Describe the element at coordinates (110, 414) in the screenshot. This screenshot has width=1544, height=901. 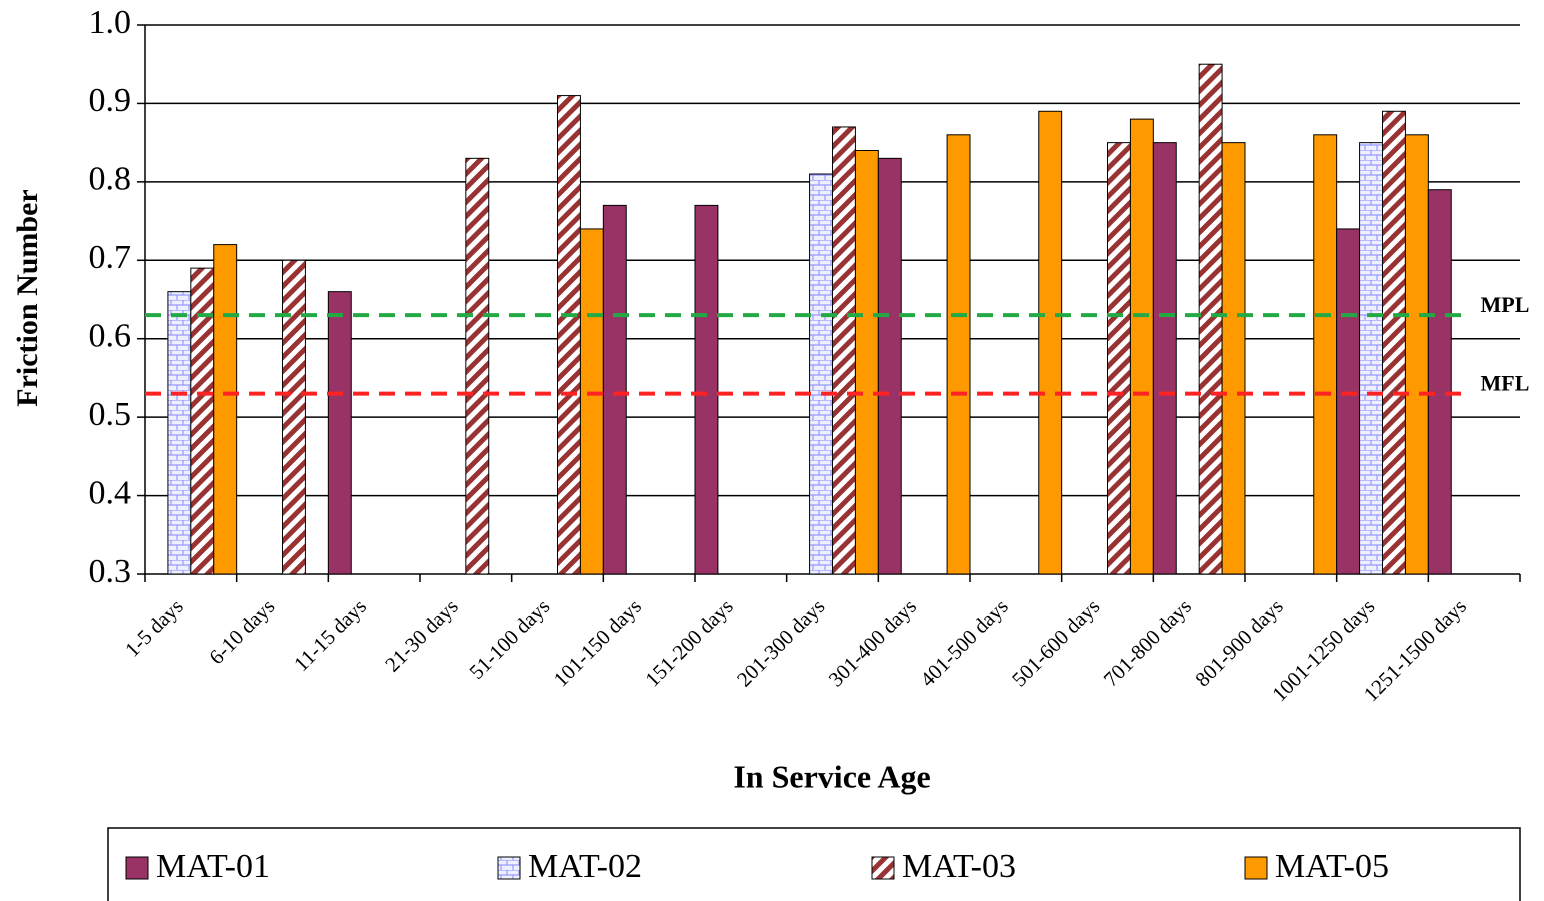
I see `y-tick-label: 0.5` at that location.